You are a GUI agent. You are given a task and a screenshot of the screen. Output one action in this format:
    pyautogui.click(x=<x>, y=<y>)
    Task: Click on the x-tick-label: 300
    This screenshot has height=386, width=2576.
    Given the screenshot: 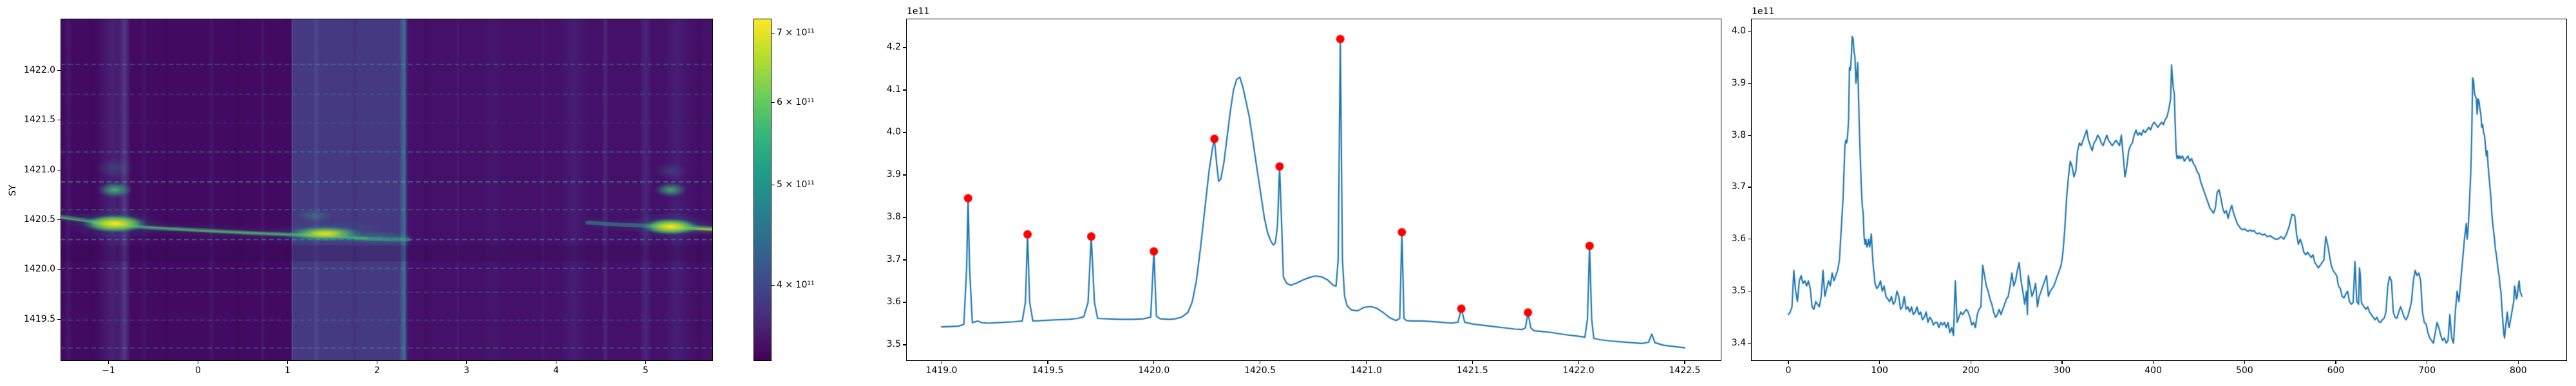 What is the action you would take?
    pyautogui.click(x=2062, y=370)
    